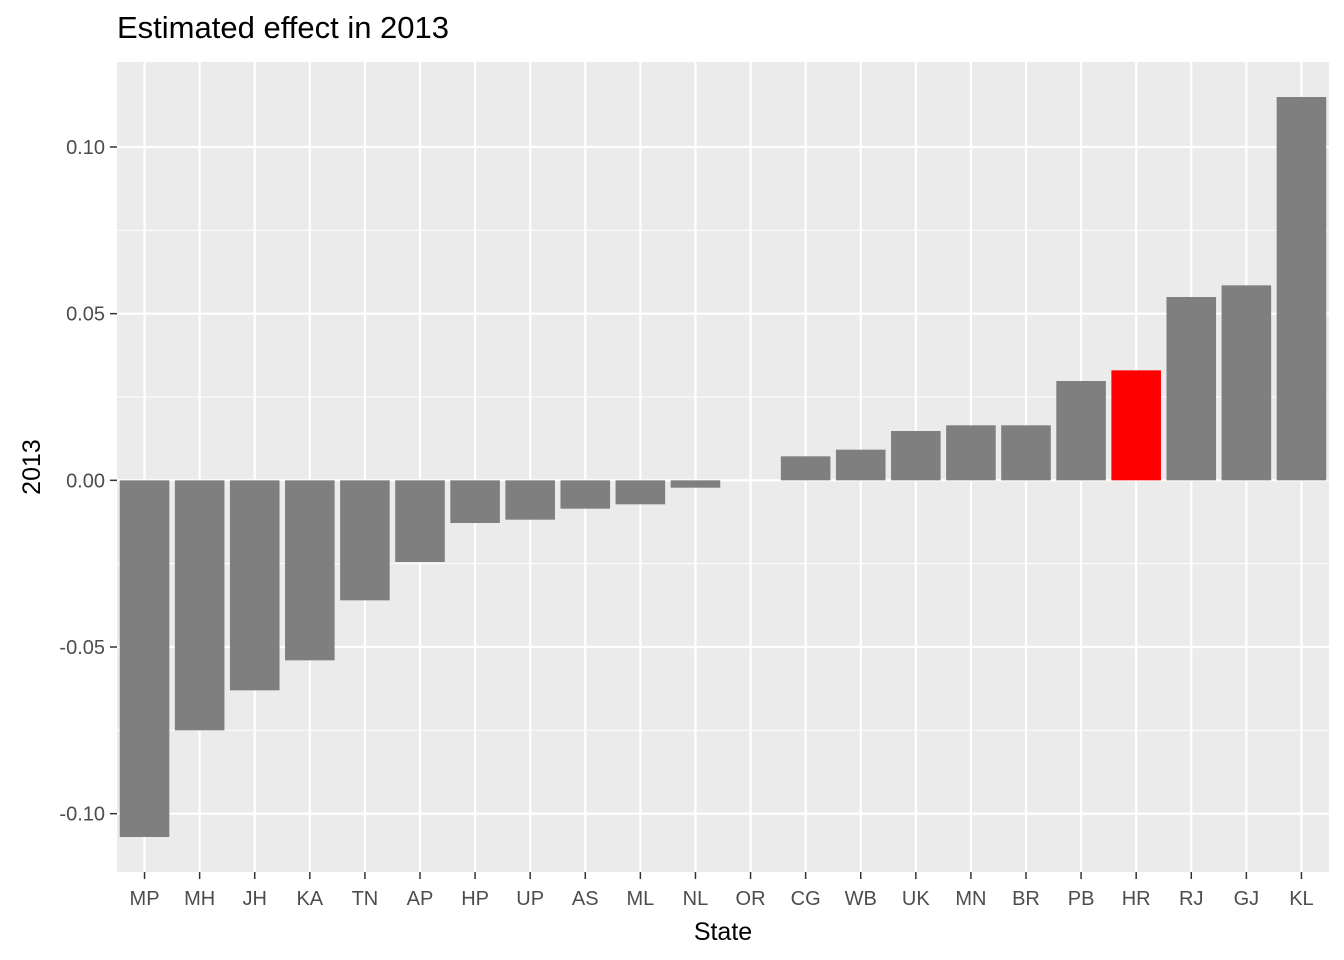  What do you see at coordinates (751, 899) in the screenshot?
I see `x-tick-label: OR` at bounding box center [751, 899].